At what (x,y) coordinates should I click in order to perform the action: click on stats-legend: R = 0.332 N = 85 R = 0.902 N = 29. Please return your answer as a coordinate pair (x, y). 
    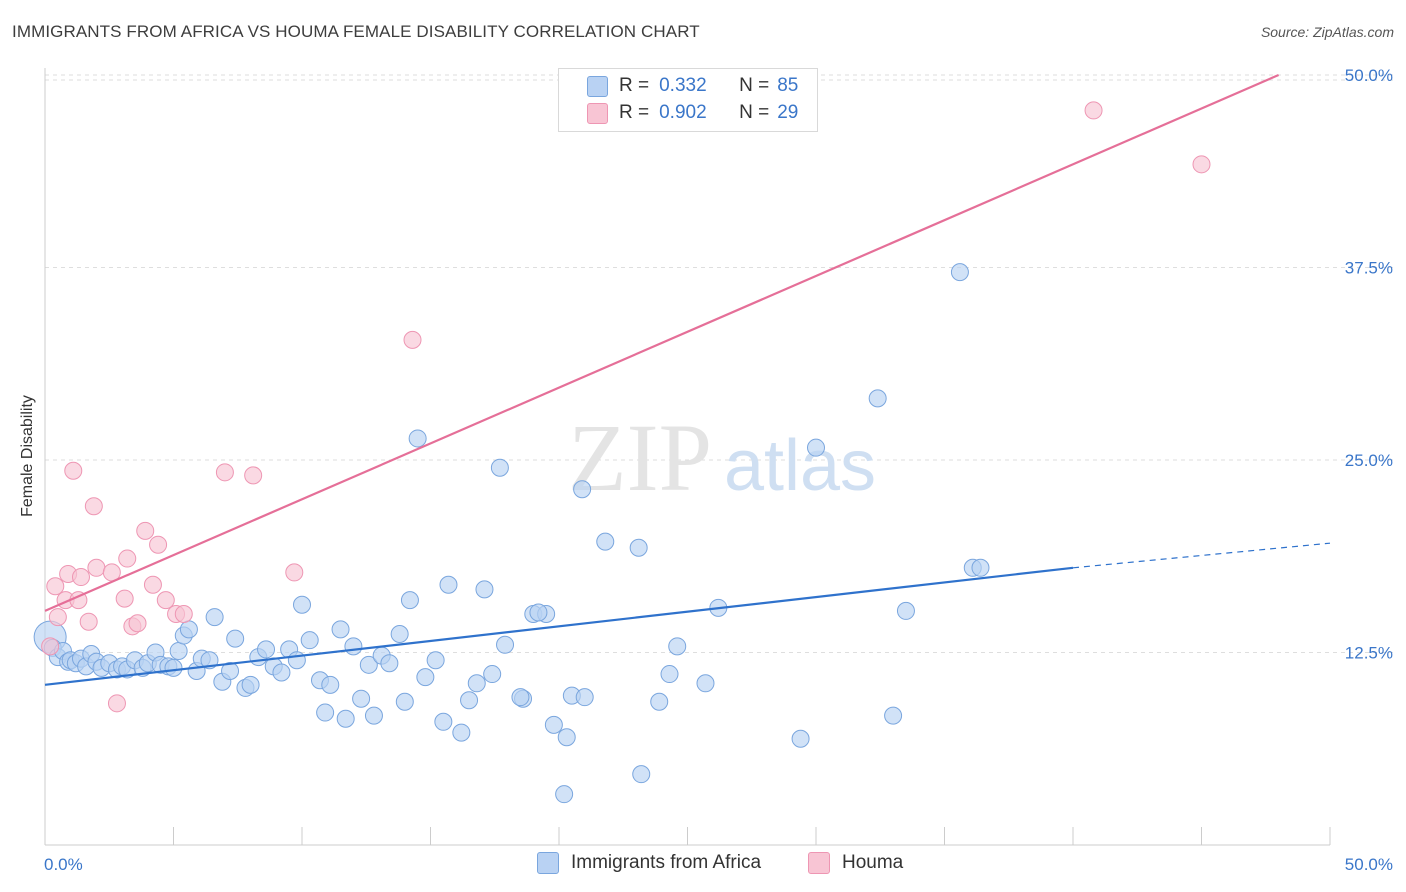
    Looking at the image, I should click on (688, 100).